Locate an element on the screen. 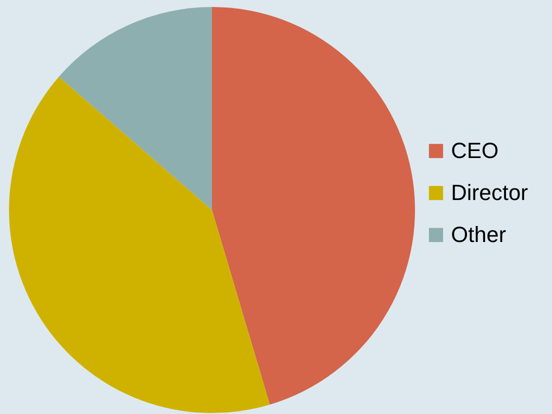  pie-slice is located at coordinates (135, 108).